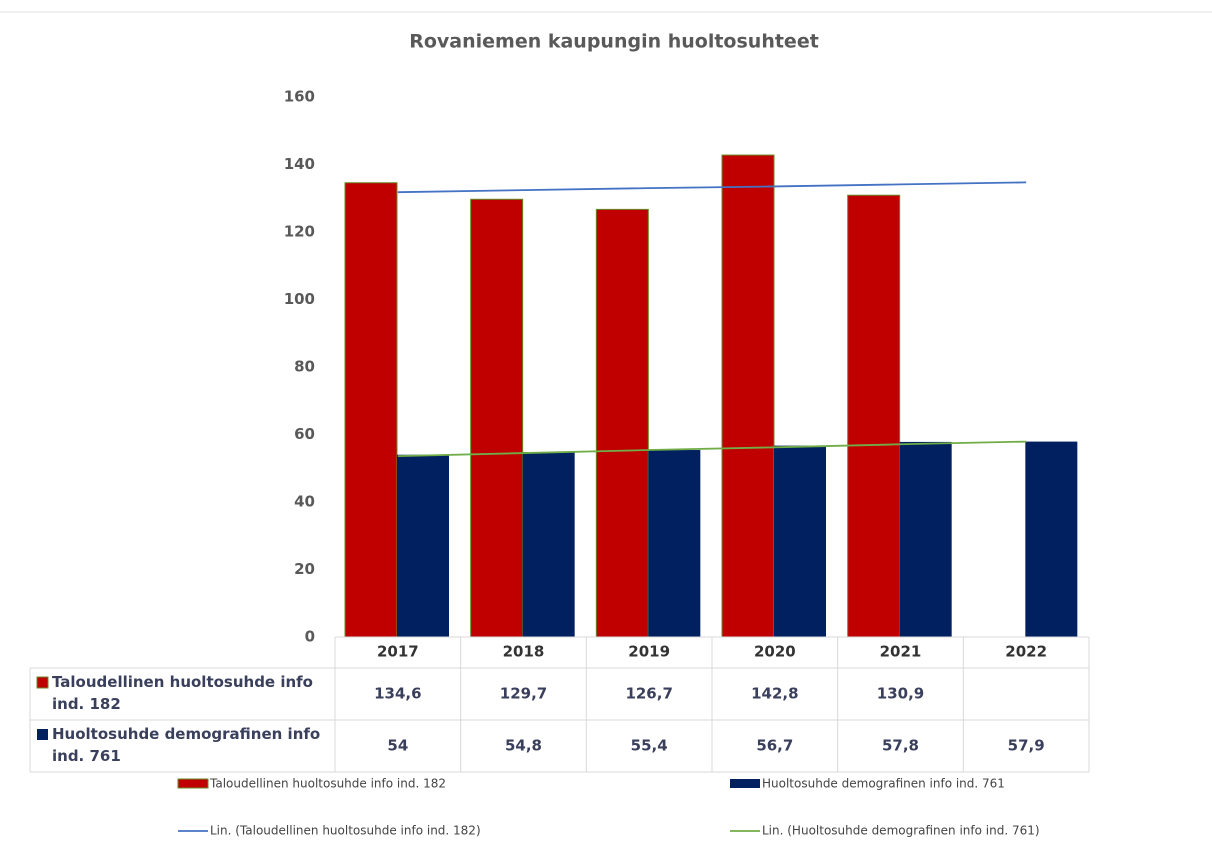 The image size is (1212, 853). I want to click on row-label: Taloudellinen huoltosuhde info ind. 182, so click(182, 693).